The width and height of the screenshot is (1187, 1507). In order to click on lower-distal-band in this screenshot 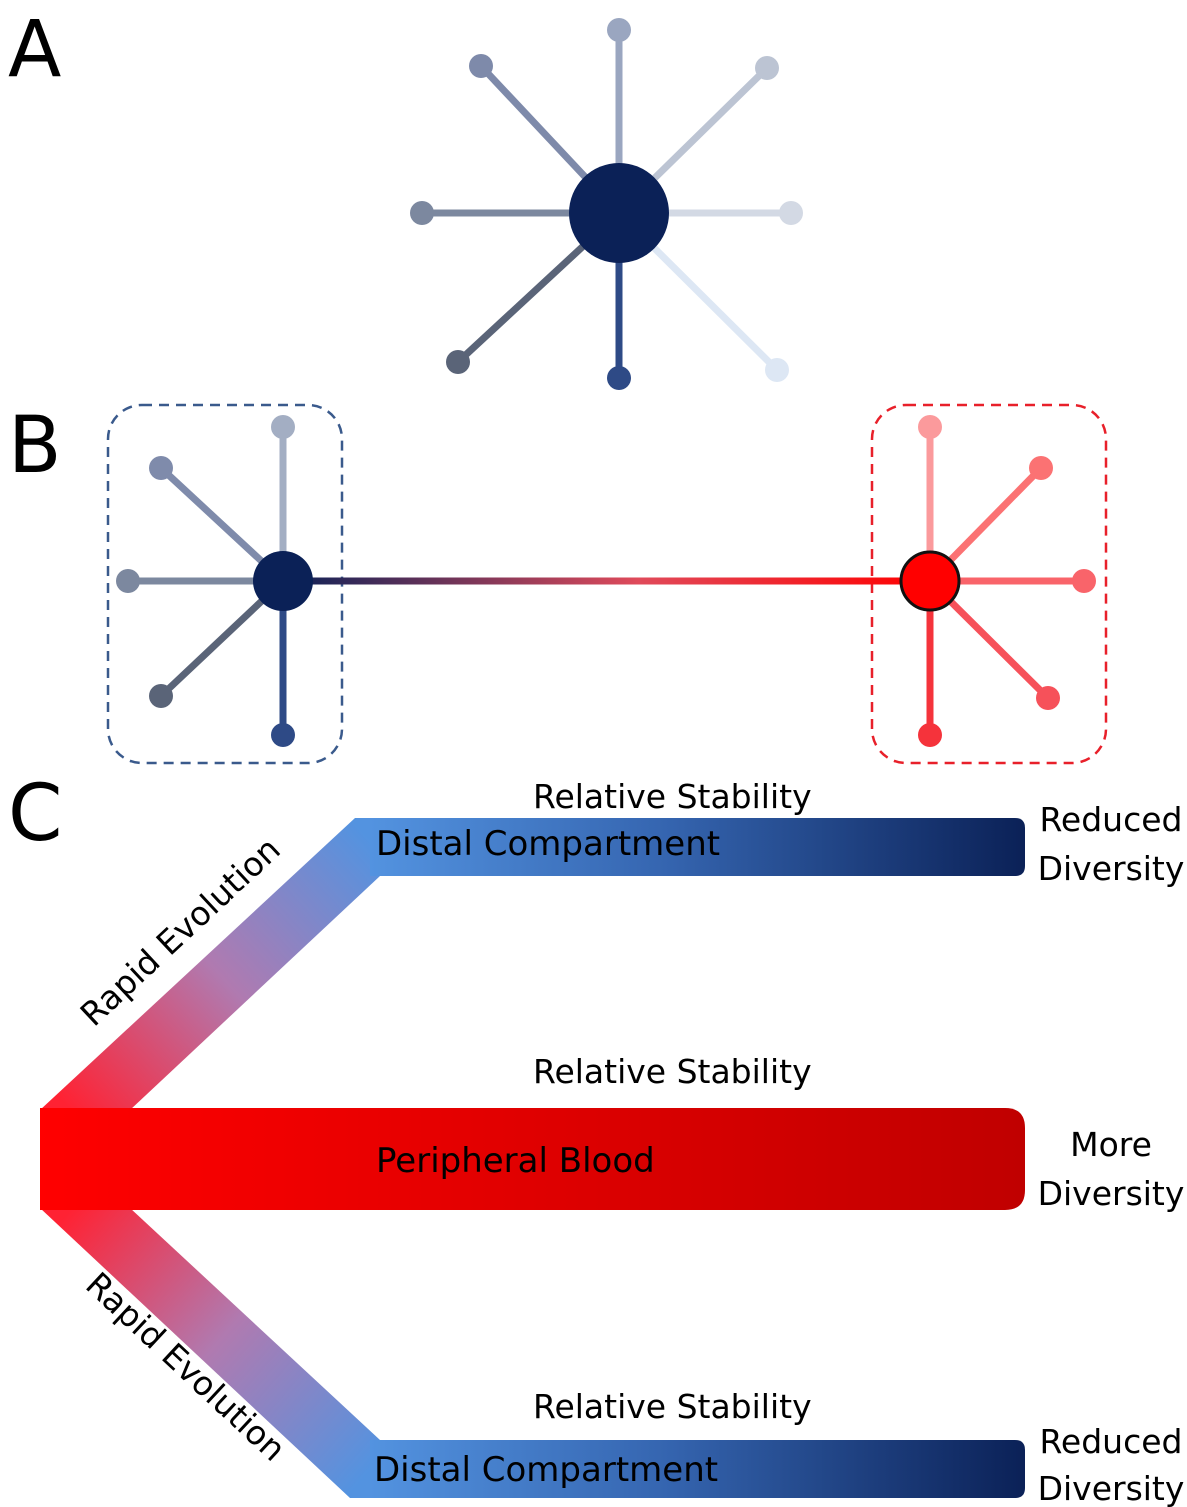, I will do `click(697, 1469)`.